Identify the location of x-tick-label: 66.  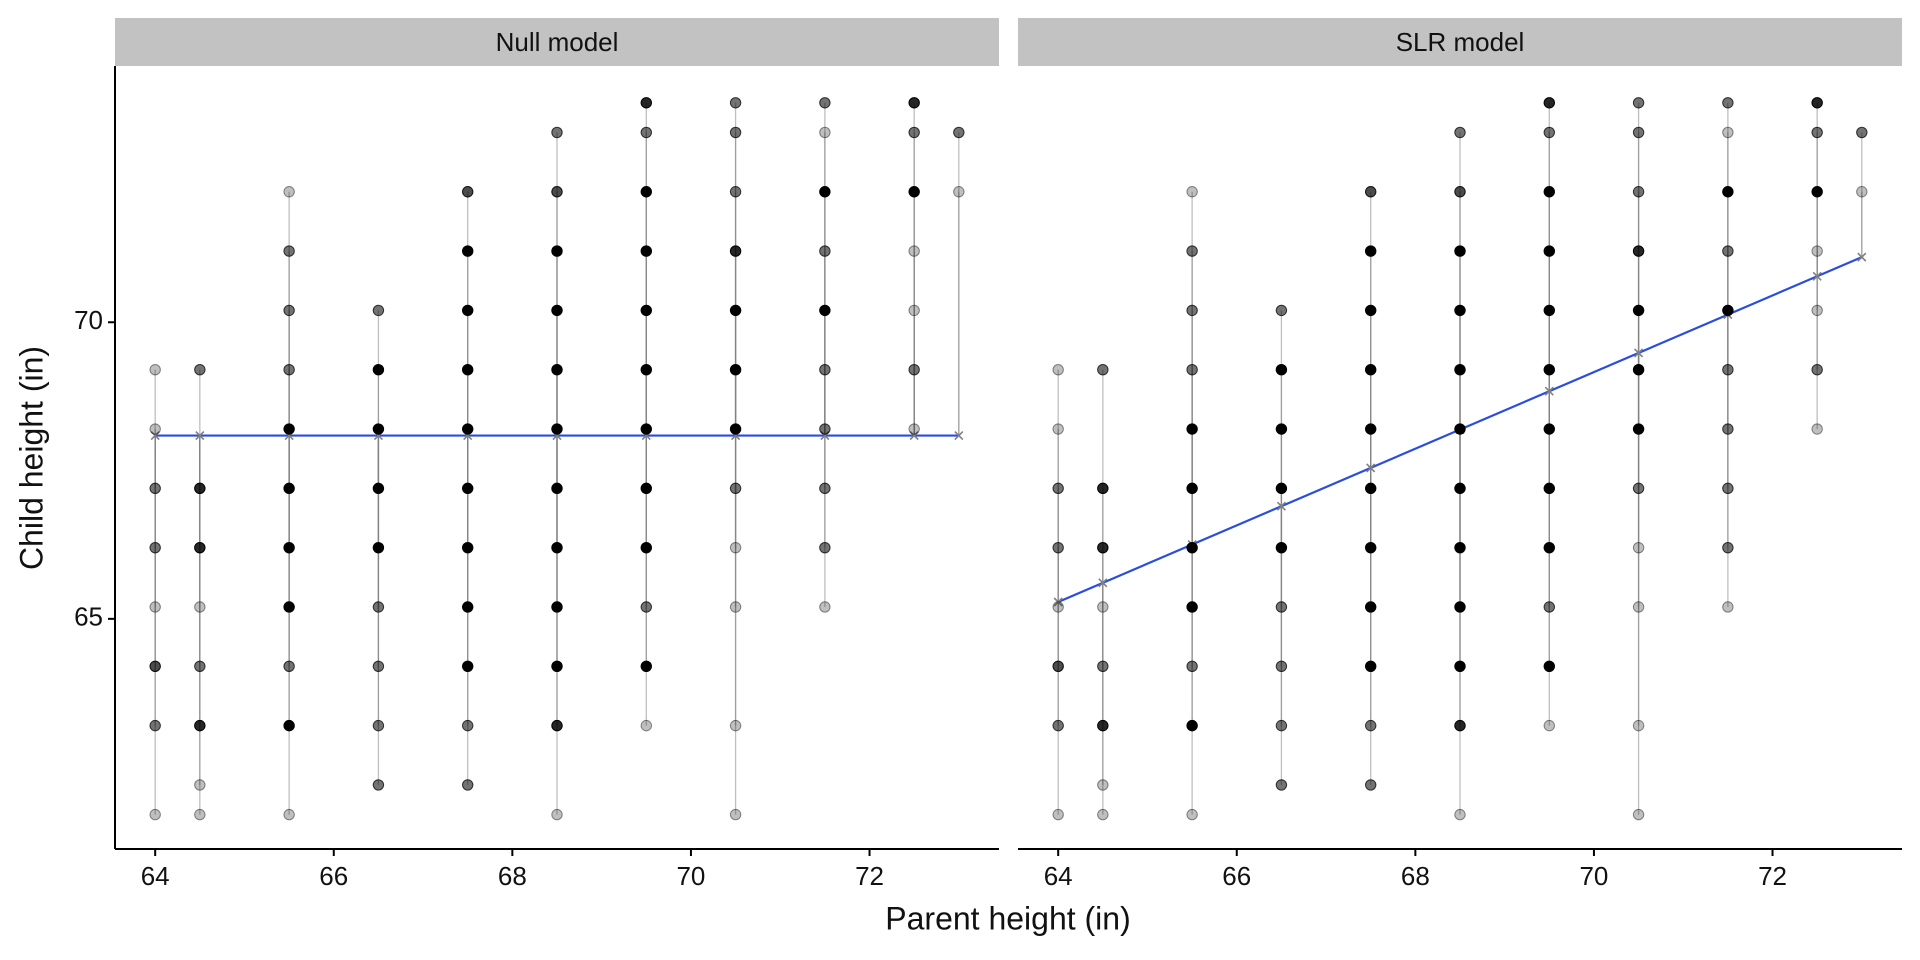
(333, 876).